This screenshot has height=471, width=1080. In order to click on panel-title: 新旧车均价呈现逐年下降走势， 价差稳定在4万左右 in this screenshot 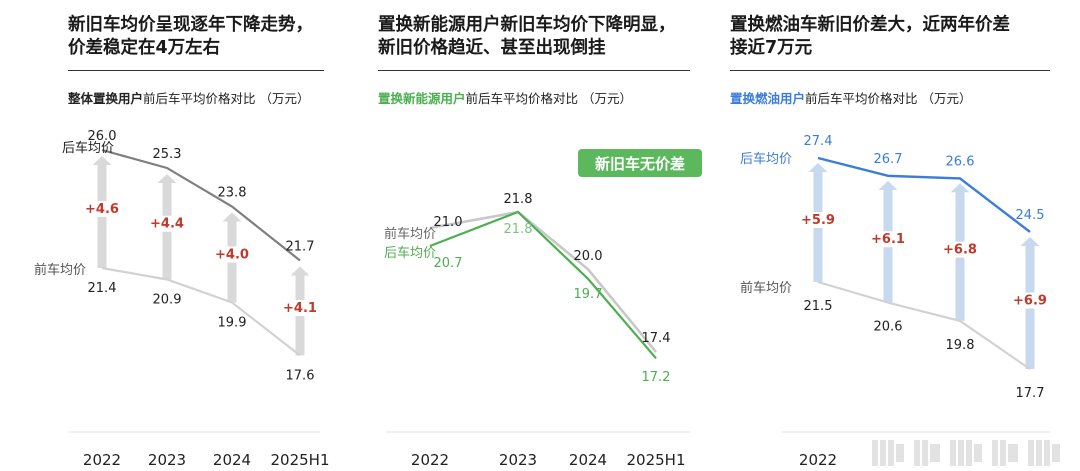, I will do `click(190, 36)`.